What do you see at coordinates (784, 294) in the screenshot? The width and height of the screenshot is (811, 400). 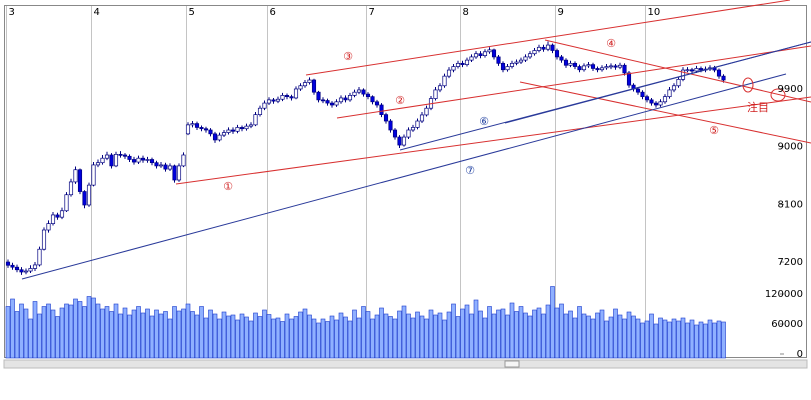 I see `y2-tick-label: 120000` at bounding box center [784, 294].